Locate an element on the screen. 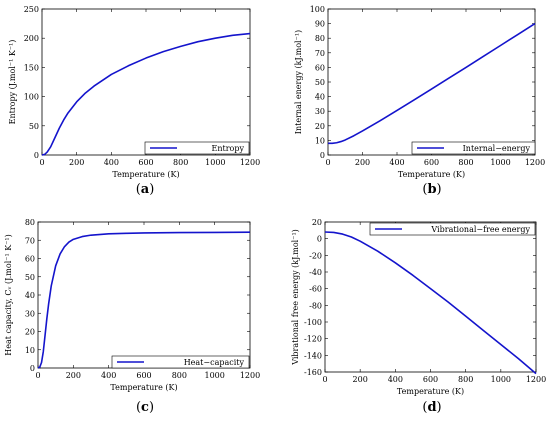 This screenshot has width=550, height=422. y-tick-label: -140 is located at coordinates (313, 355).